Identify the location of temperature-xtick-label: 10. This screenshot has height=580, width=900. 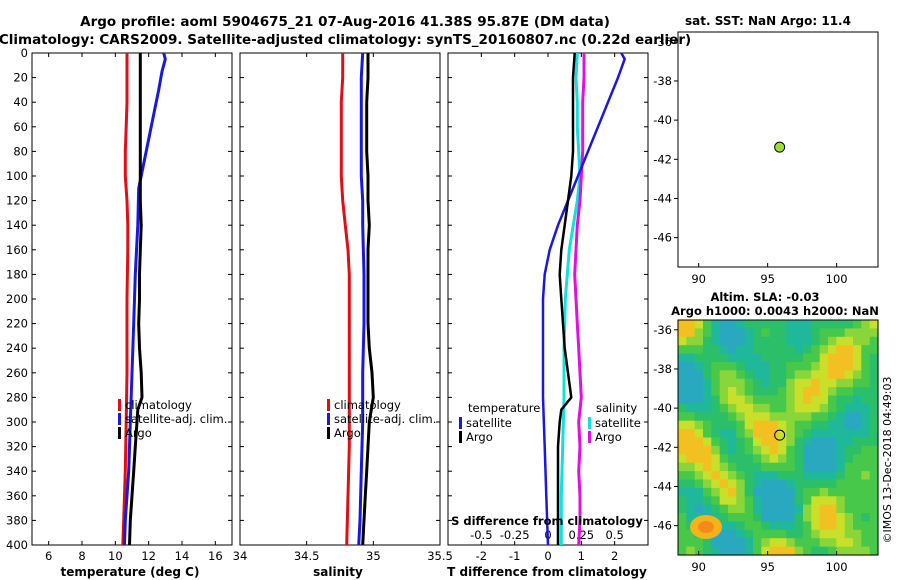
(115, 556).